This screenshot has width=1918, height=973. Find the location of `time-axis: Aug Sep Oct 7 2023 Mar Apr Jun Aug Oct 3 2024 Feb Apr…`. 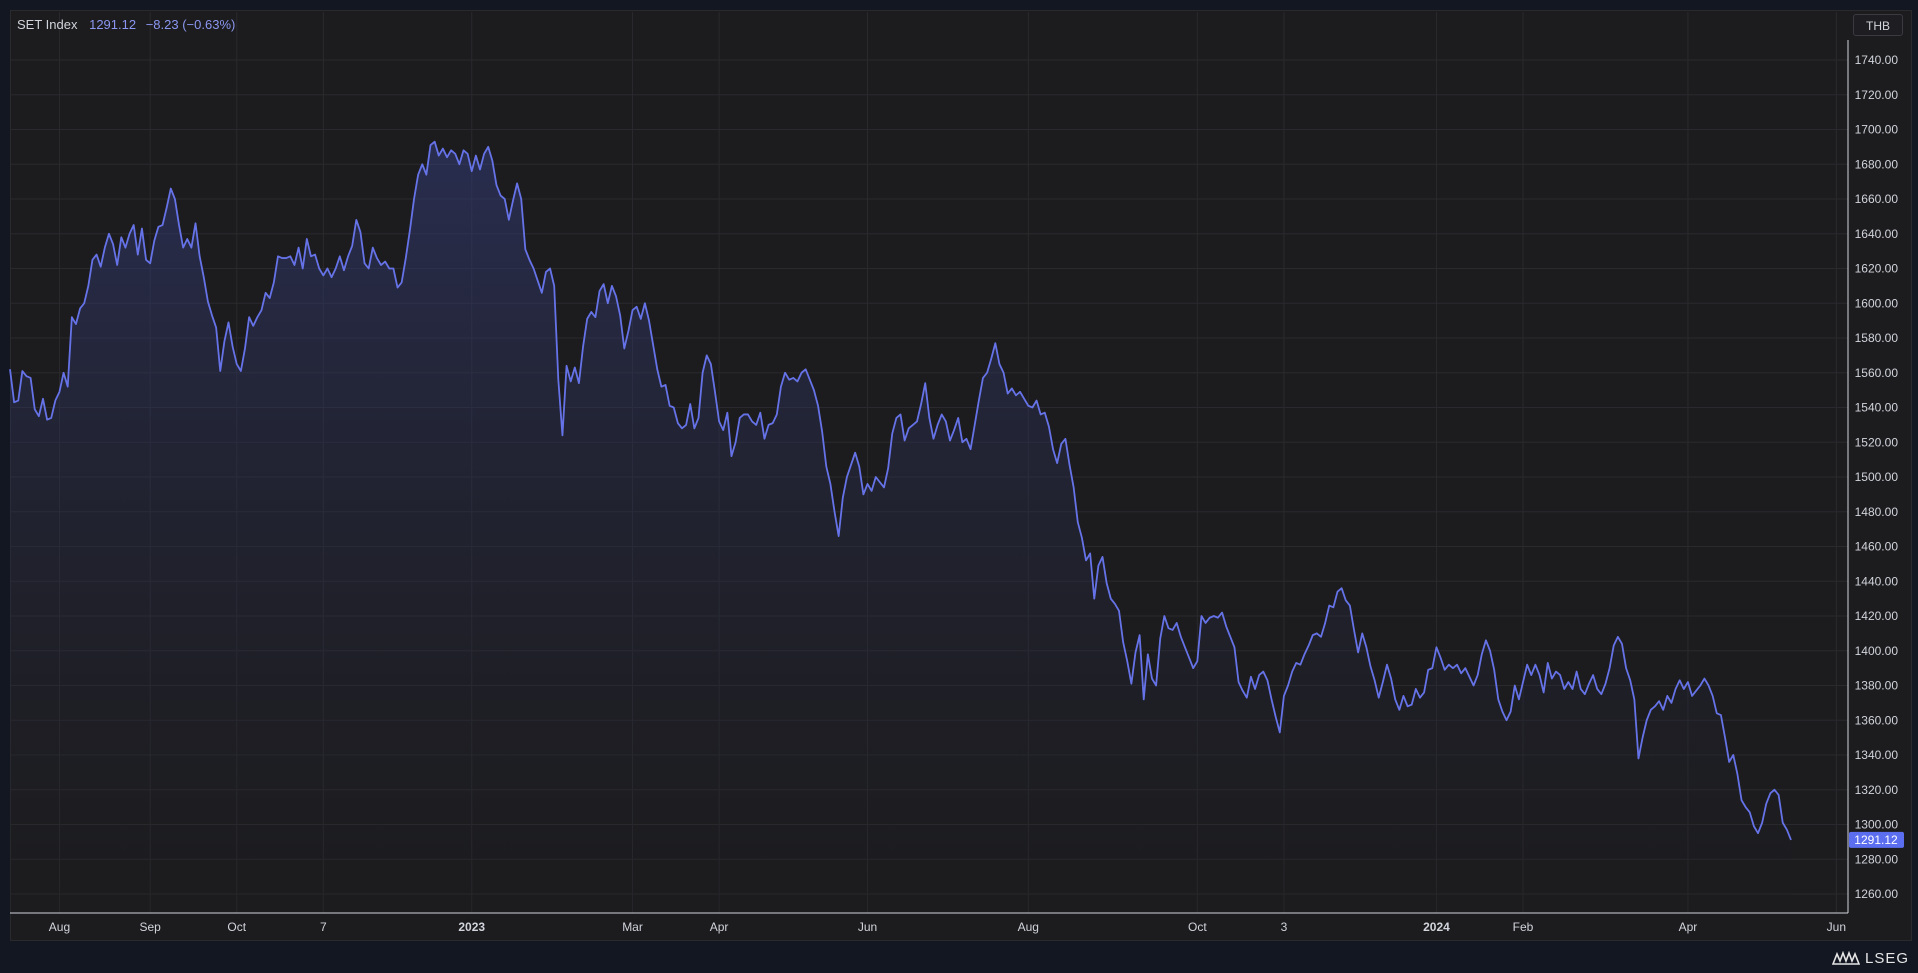

time-axis: Aug Sep Oct 7 2023 Mar Apr Jun Aug Oct 3 2024 Feb Apr… is located at coordinates (929, 923).